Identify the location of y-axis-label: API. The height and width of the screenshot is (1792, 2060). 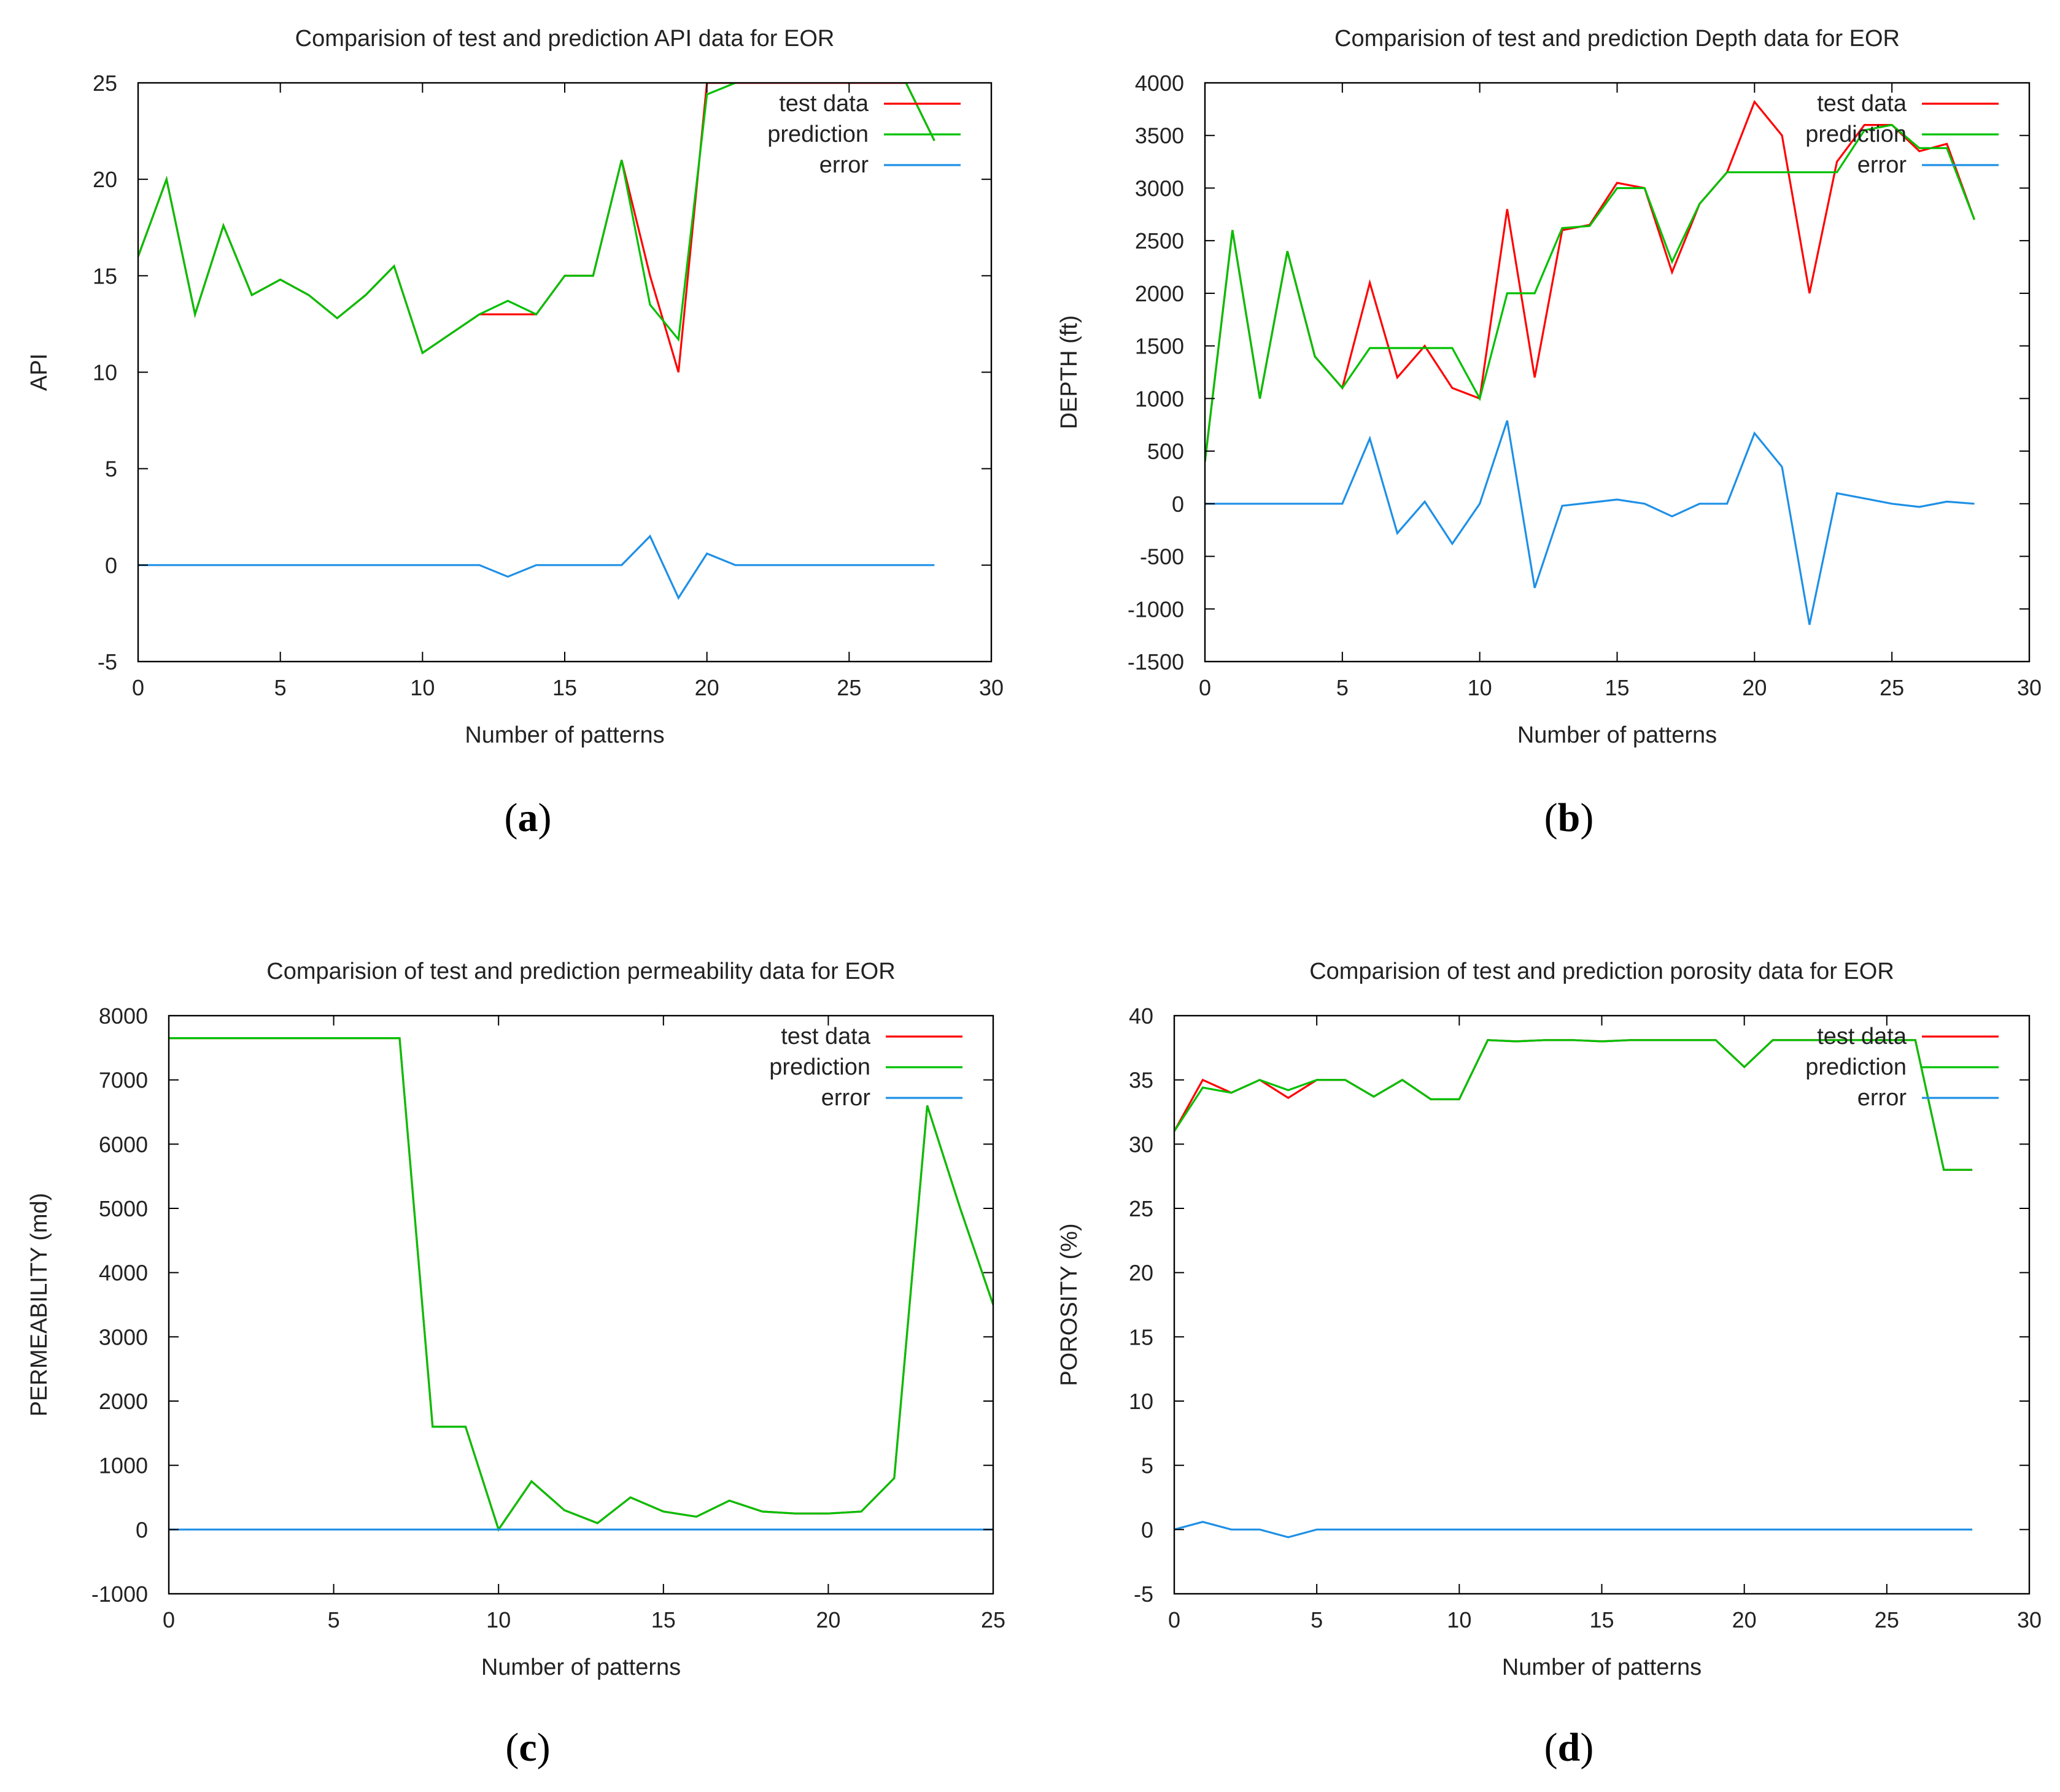
(39, 372).